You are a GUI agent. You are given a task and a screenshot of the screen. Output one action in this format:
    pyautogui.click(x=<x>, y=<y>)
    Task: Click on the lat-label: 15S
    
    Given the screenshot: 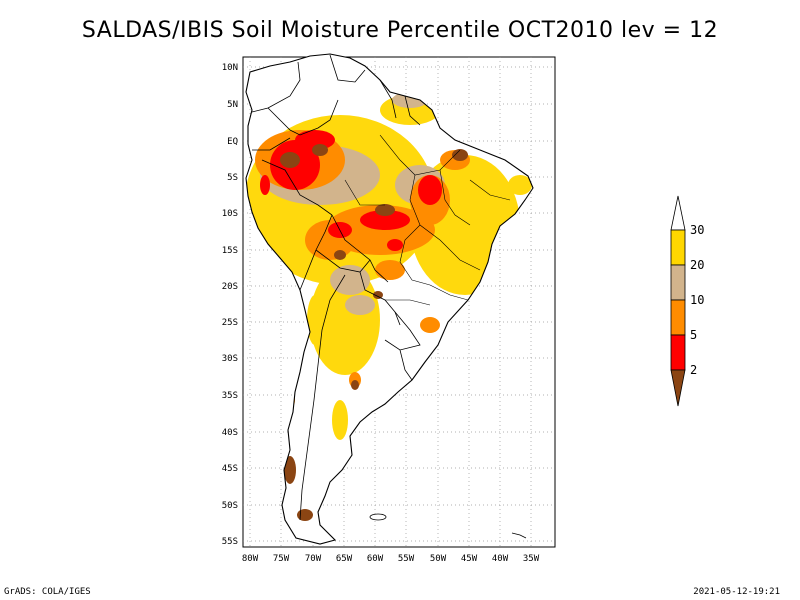 What is the action you would take?
    pyautogui.click(x=230, y=251)
    